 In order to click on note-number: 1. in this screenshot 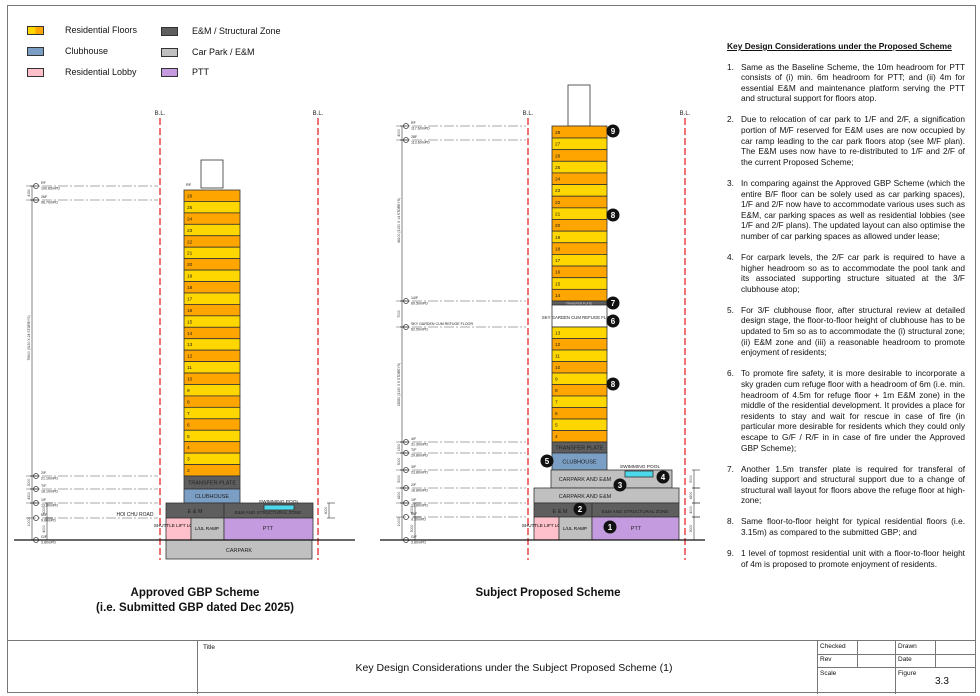, I will do `click(730, 66)`.